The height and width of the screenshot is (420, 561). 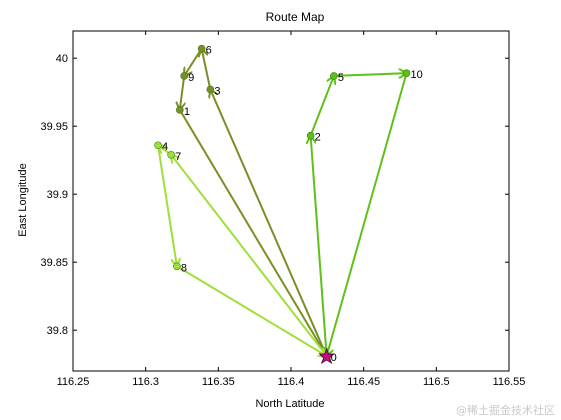 What do you see at coordinates (289, 404) in the screenshot?
I see `x-axis-label: North Latitude` at bounding box center [289, 404].